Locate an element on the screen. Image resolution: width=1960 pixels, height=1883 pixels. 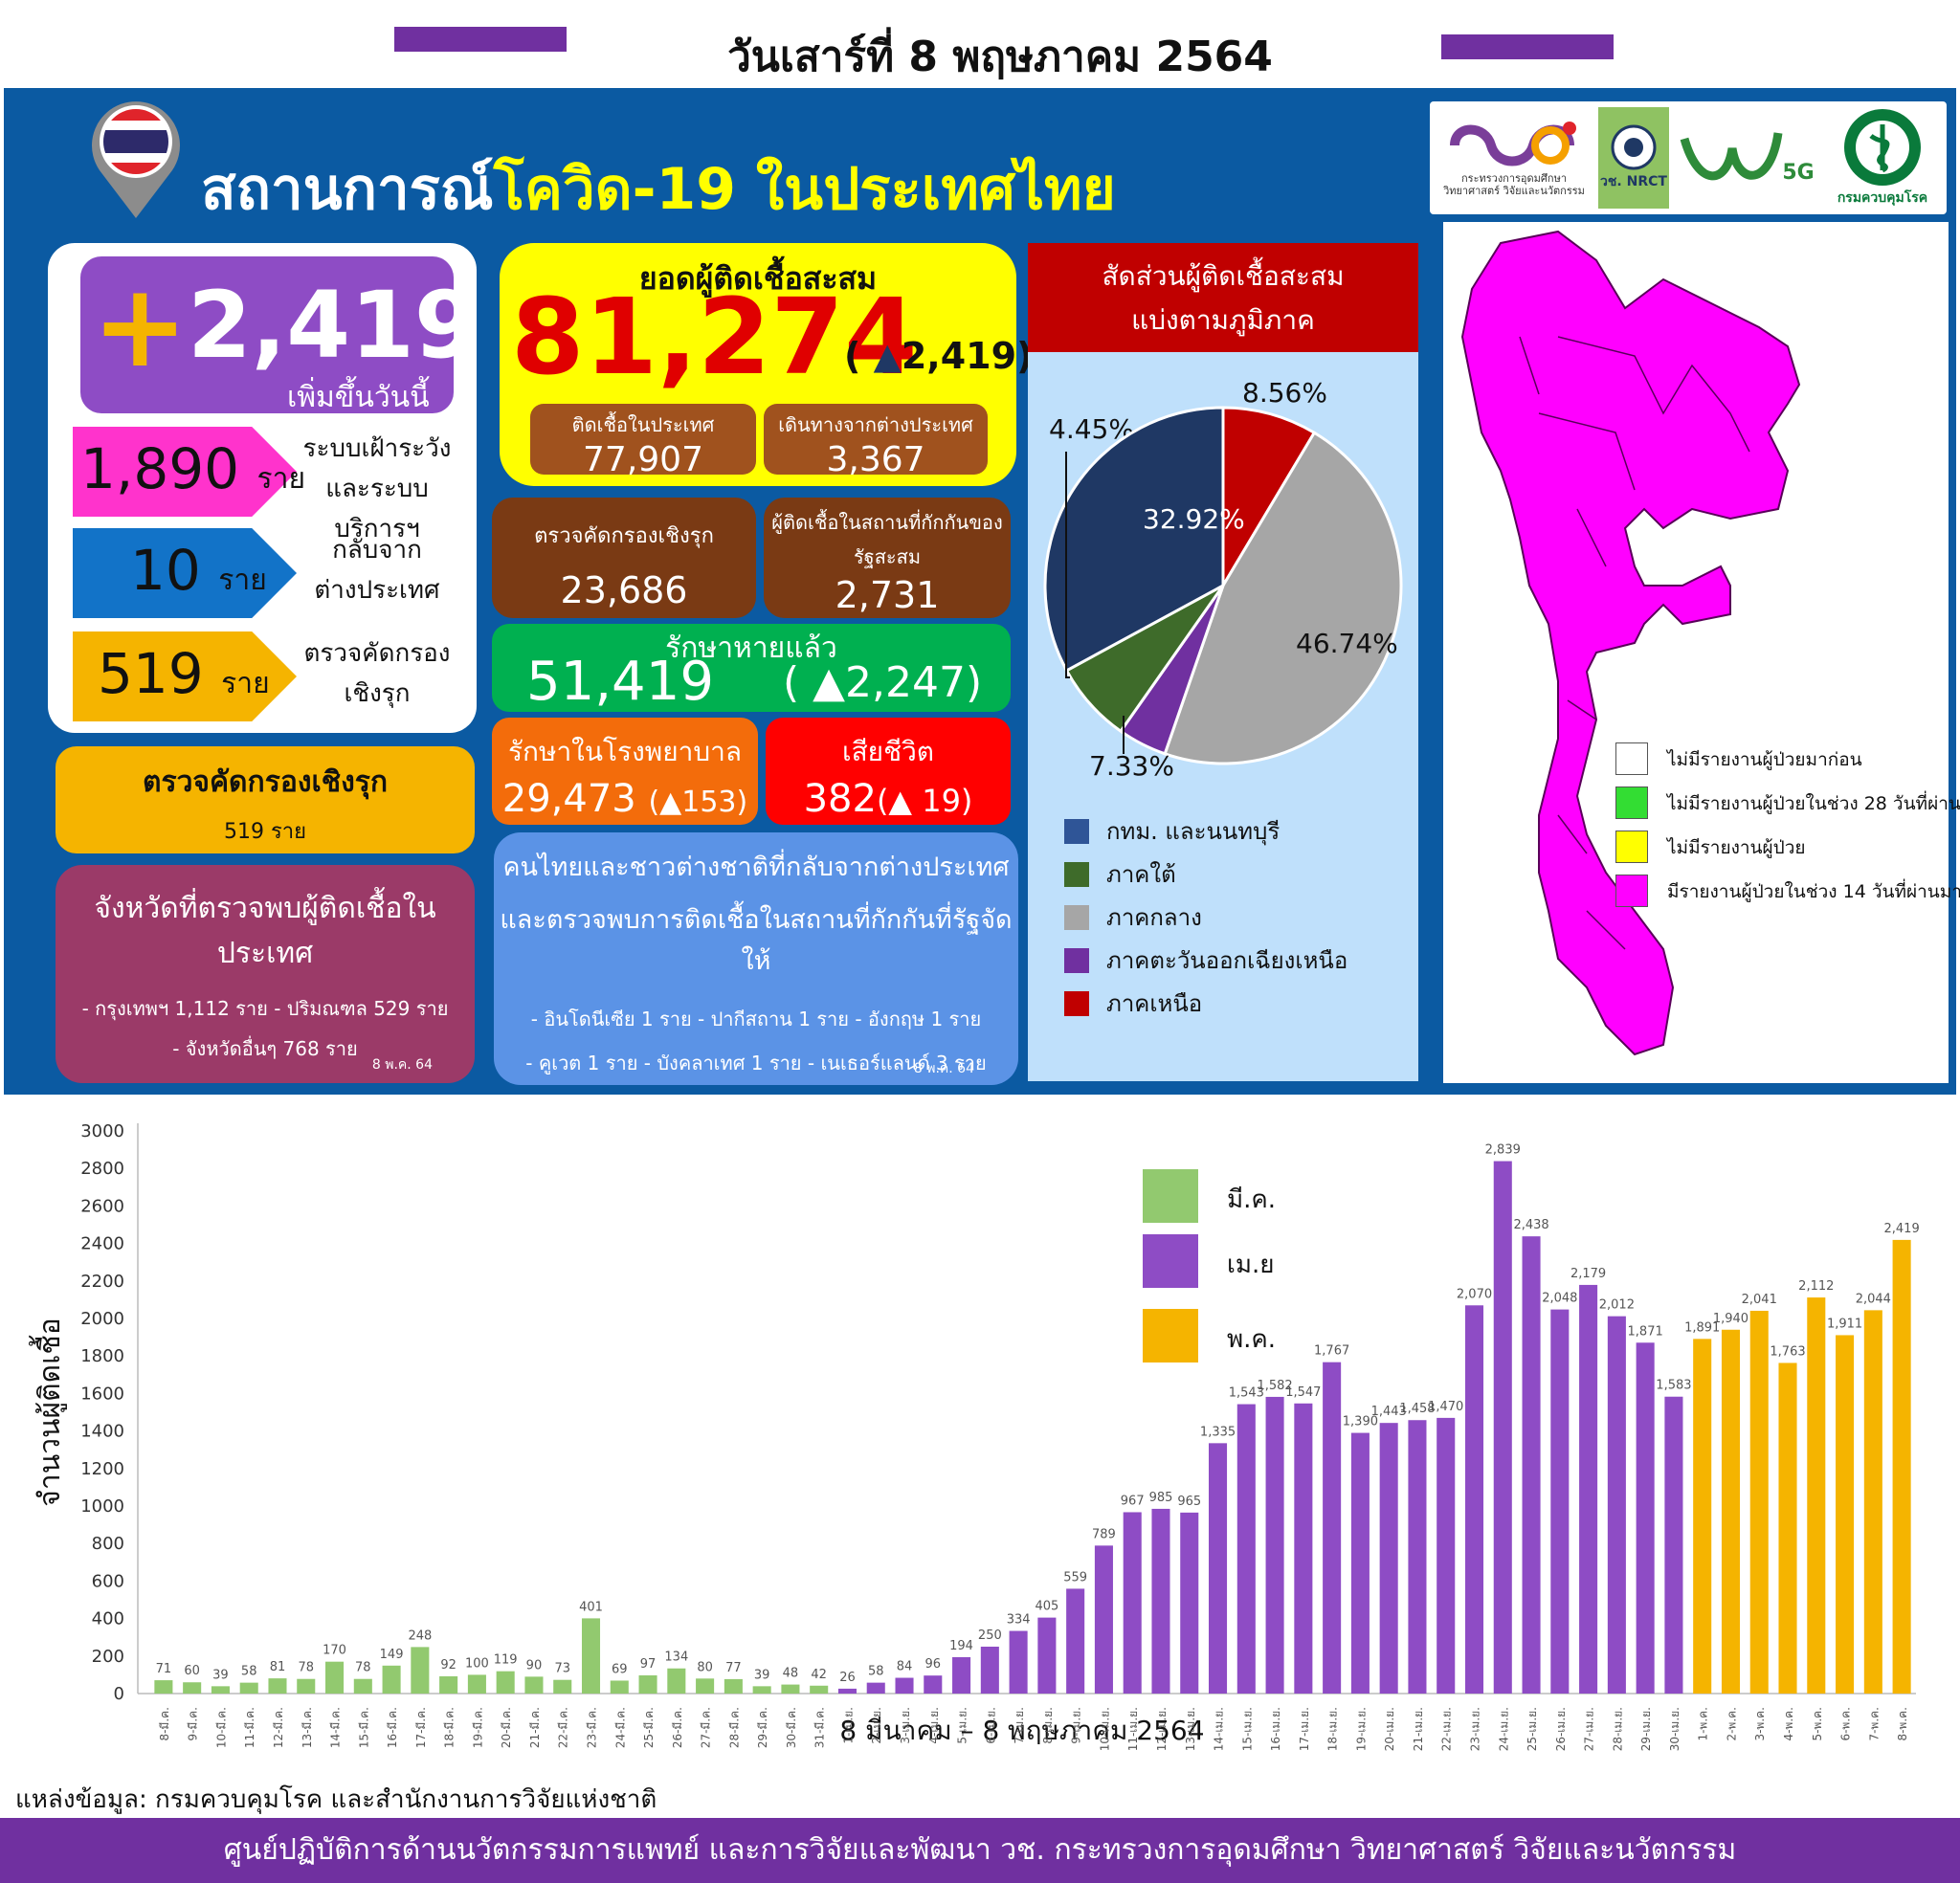
bar-value-label: 2,070 is located at coordinates (1474, 1294).